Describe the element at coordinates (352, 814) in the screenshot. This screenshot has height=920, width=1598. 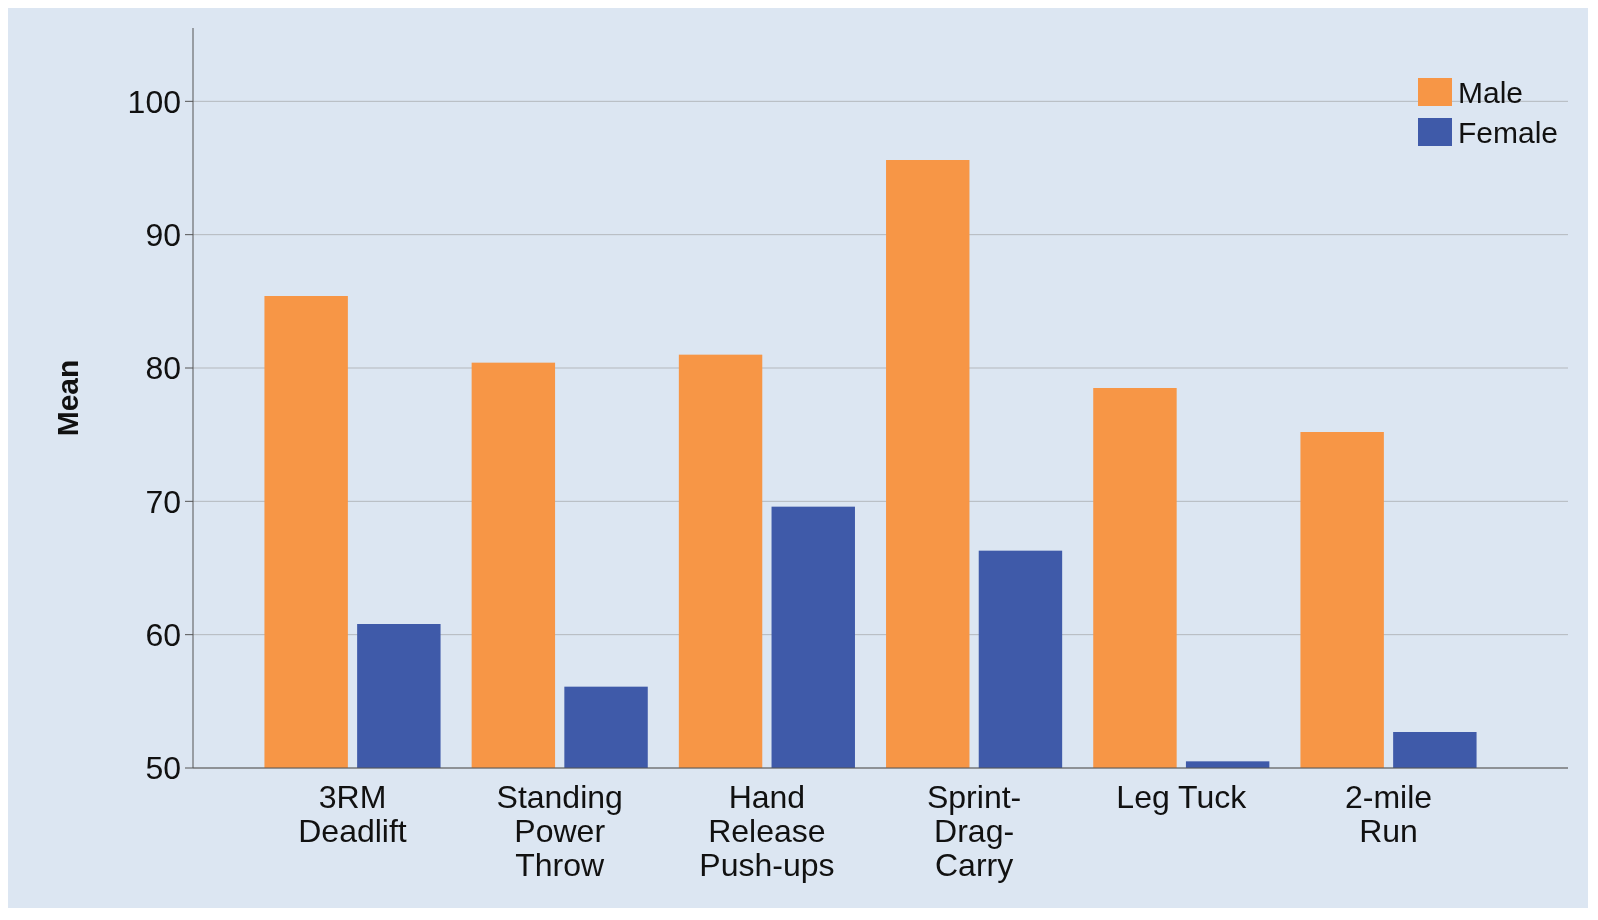
I see `x-tick-label: 3RM Deadlift` at that location.